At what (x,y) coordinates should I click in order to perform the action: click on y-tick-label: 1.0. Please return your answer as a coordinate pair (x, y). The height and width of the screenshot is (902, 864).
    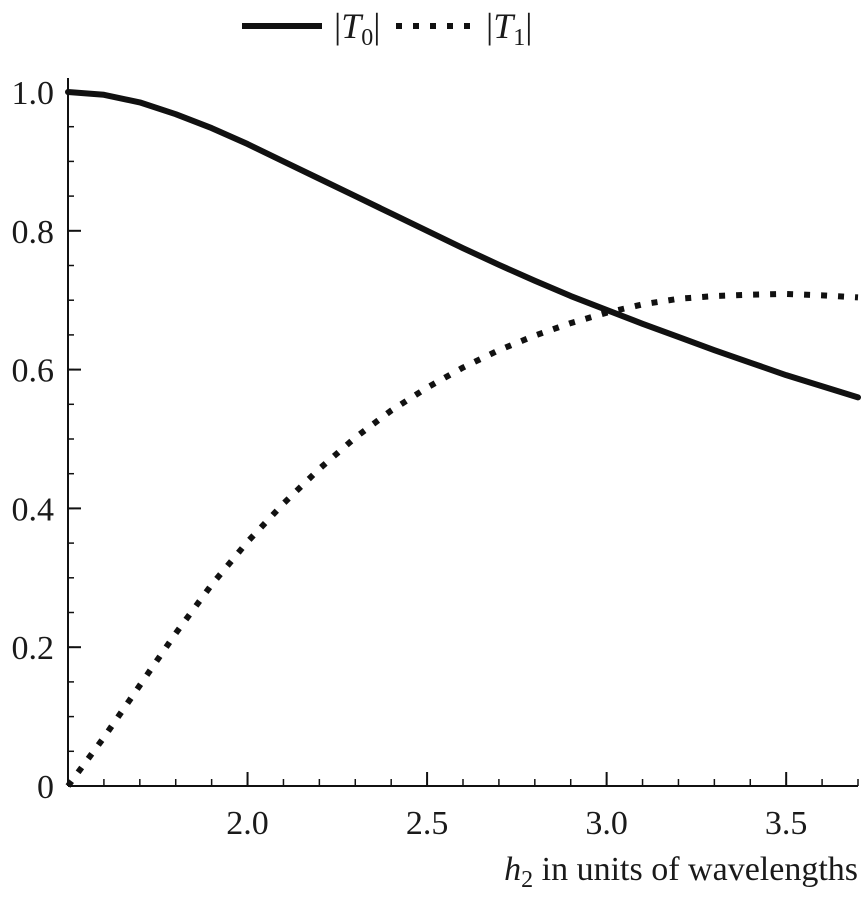
    Looking at the image, I should click on (33, 93).